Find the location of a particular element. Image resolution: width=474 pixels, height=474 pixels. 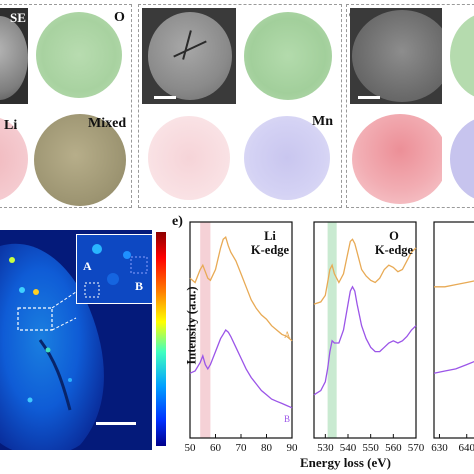

se-image-a: SE is located at coordinates (14, 56).